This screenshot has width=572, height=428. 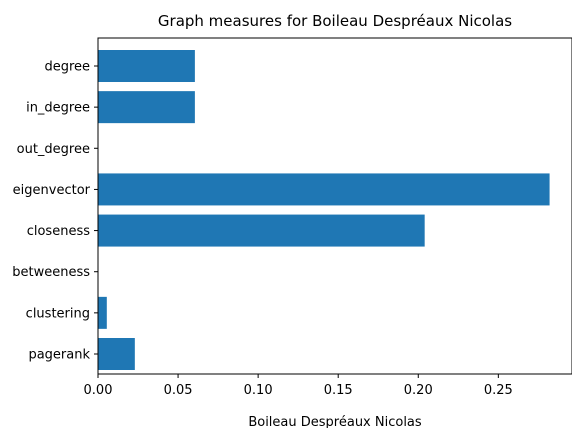 What do you see at coordinates (116, 354) in the screenshot?
I see `bar-pagerank` at bounding box center [116, 354].